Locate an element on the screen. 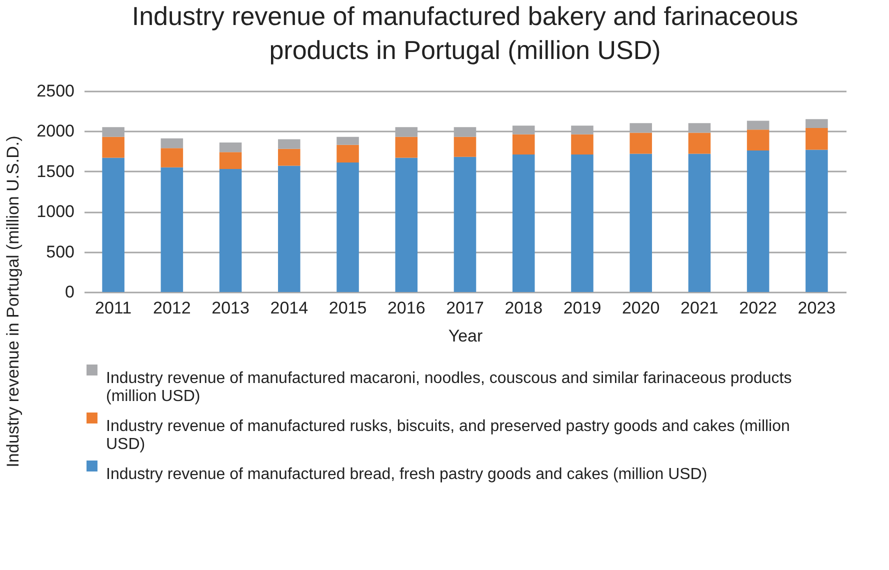 The height and width of the screenshot is (570, 889). y-tick-label: 2000 is located at coordinates (55, 131).